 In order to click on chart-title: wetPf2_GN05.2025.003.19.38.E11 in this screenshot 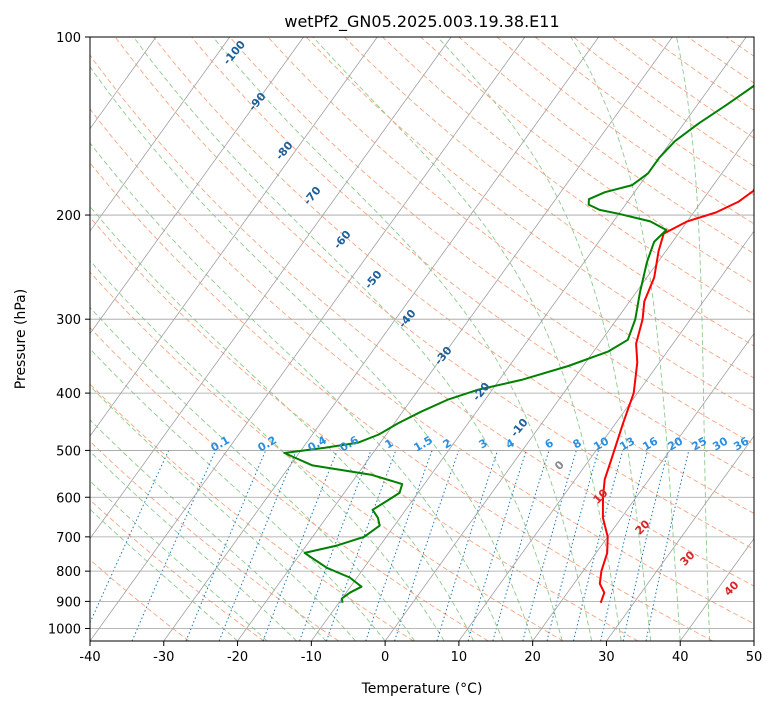, I will do `click(421, 22)`.